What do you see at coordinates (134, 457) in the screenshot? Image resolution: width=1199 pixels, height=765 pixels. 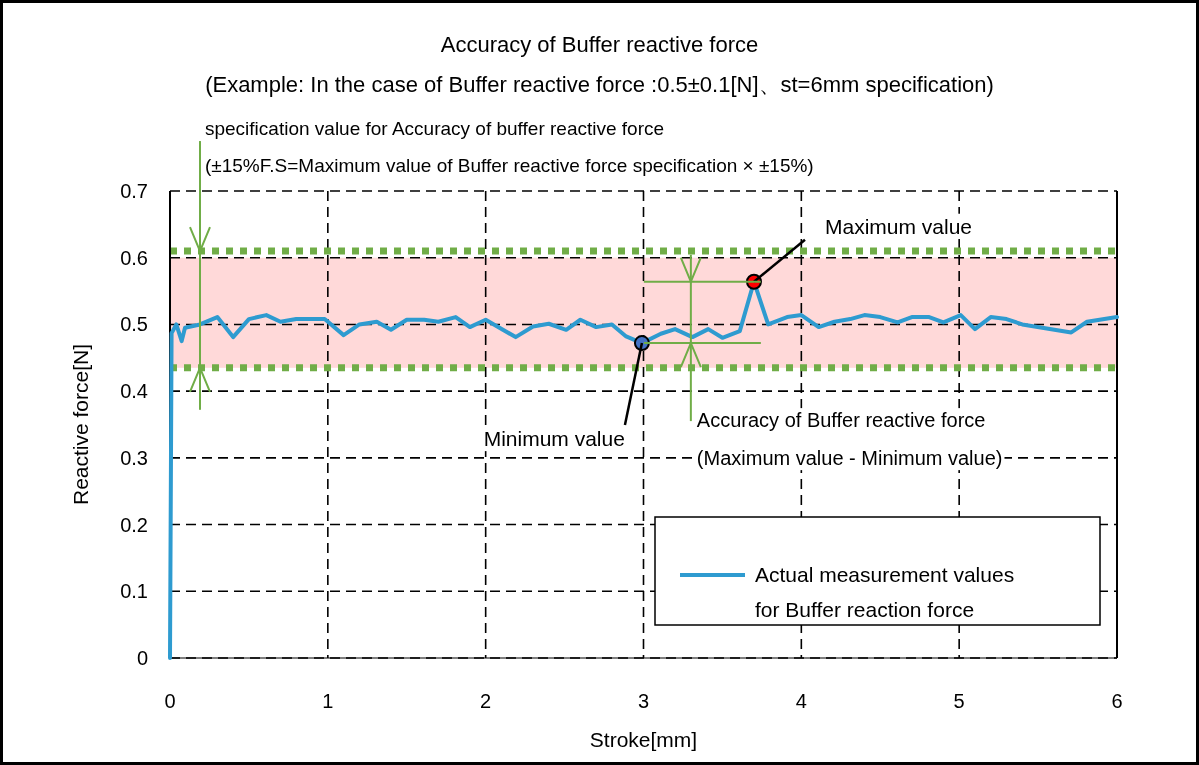 I see `y-tick-label: 0.3` at bounding box center [134, 457].